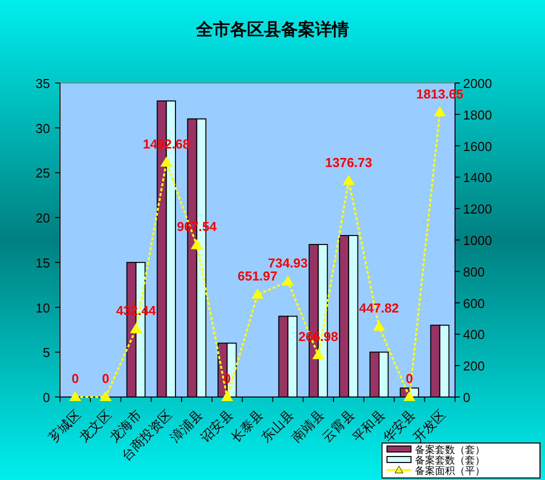 Image resolution: width=545 pixels, height=480 pixels. I want to click on y2-tick-label: 1600, so click(477, 146).